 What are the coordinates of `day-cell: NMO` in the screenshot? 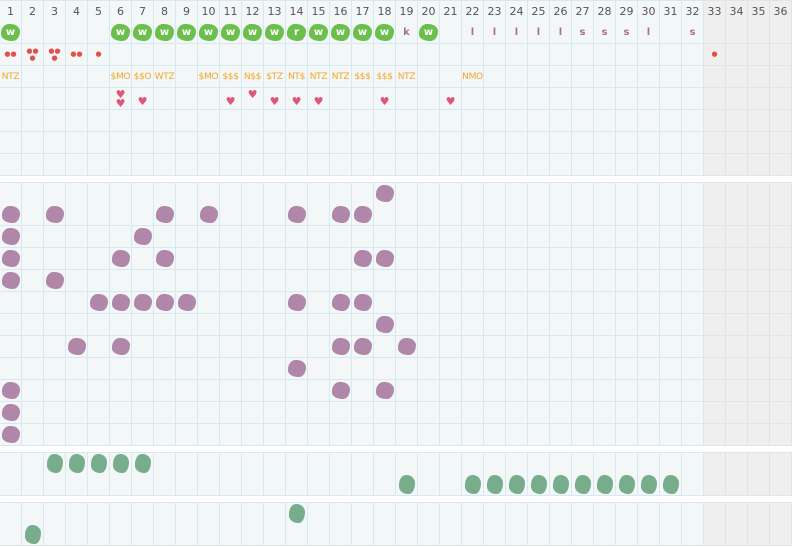 It's located at (473, 77).